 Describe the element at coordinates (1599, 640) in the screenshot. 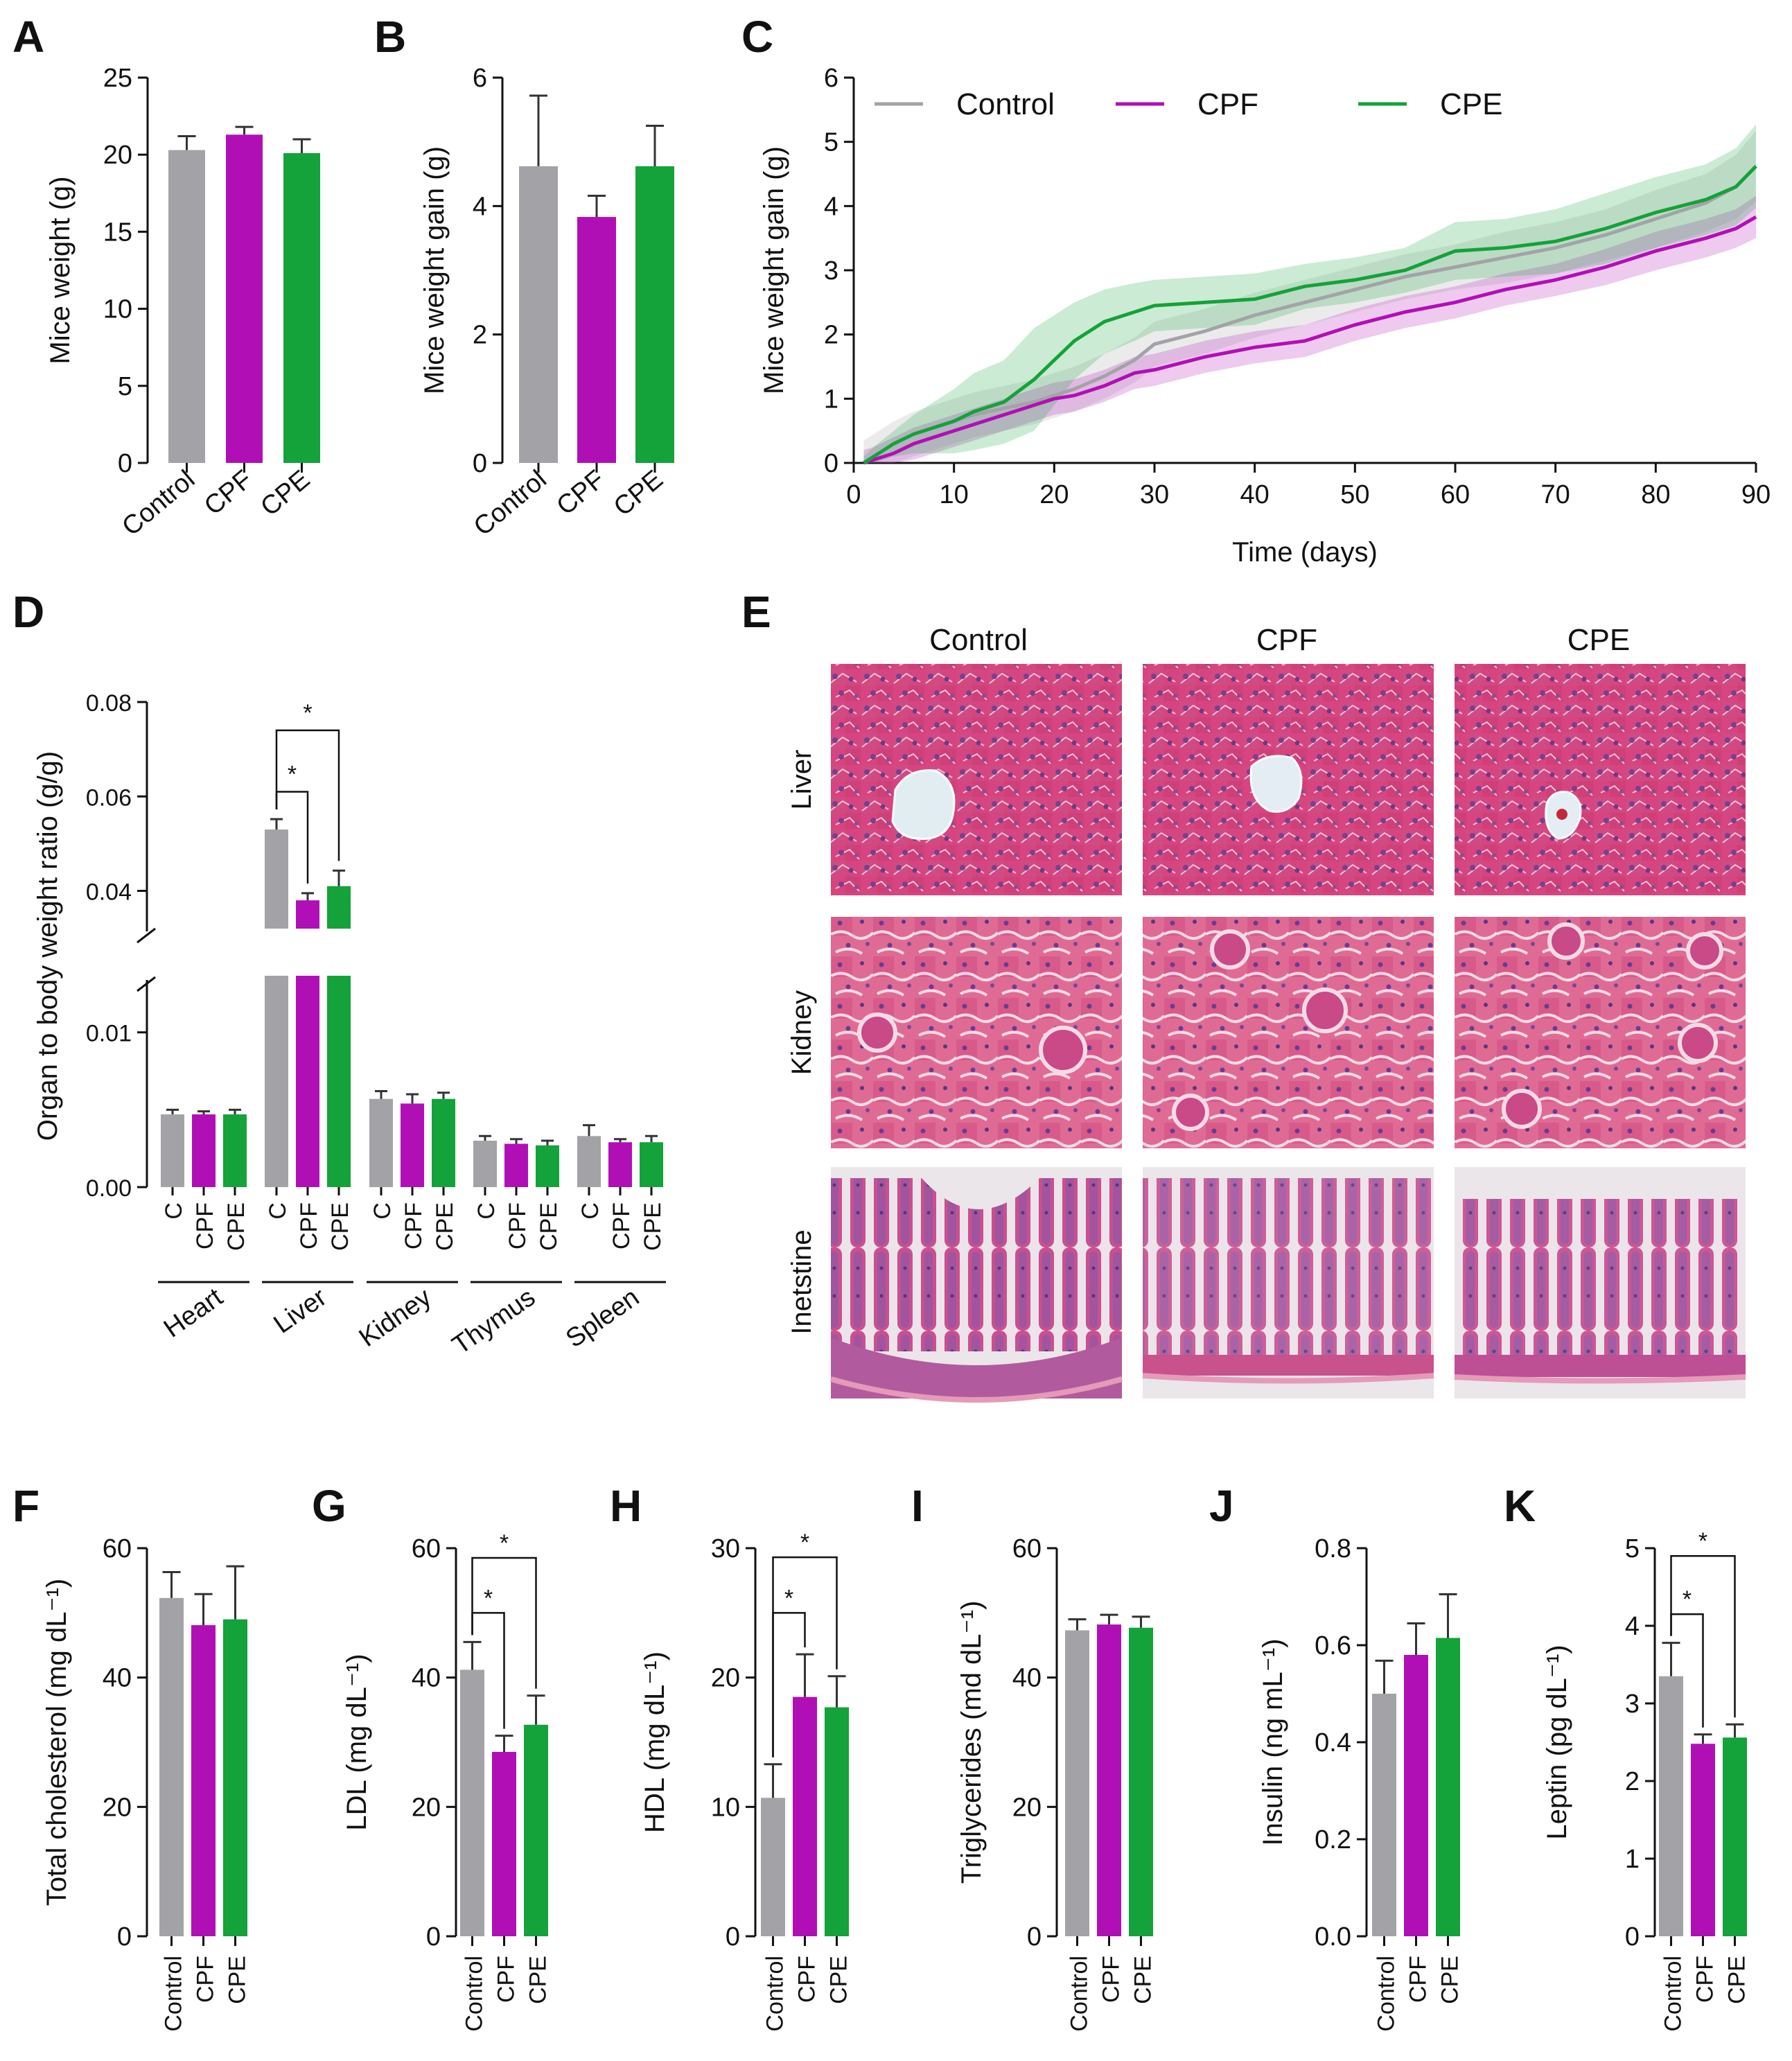

I see `histology-column-cpe: CPE` at that location.